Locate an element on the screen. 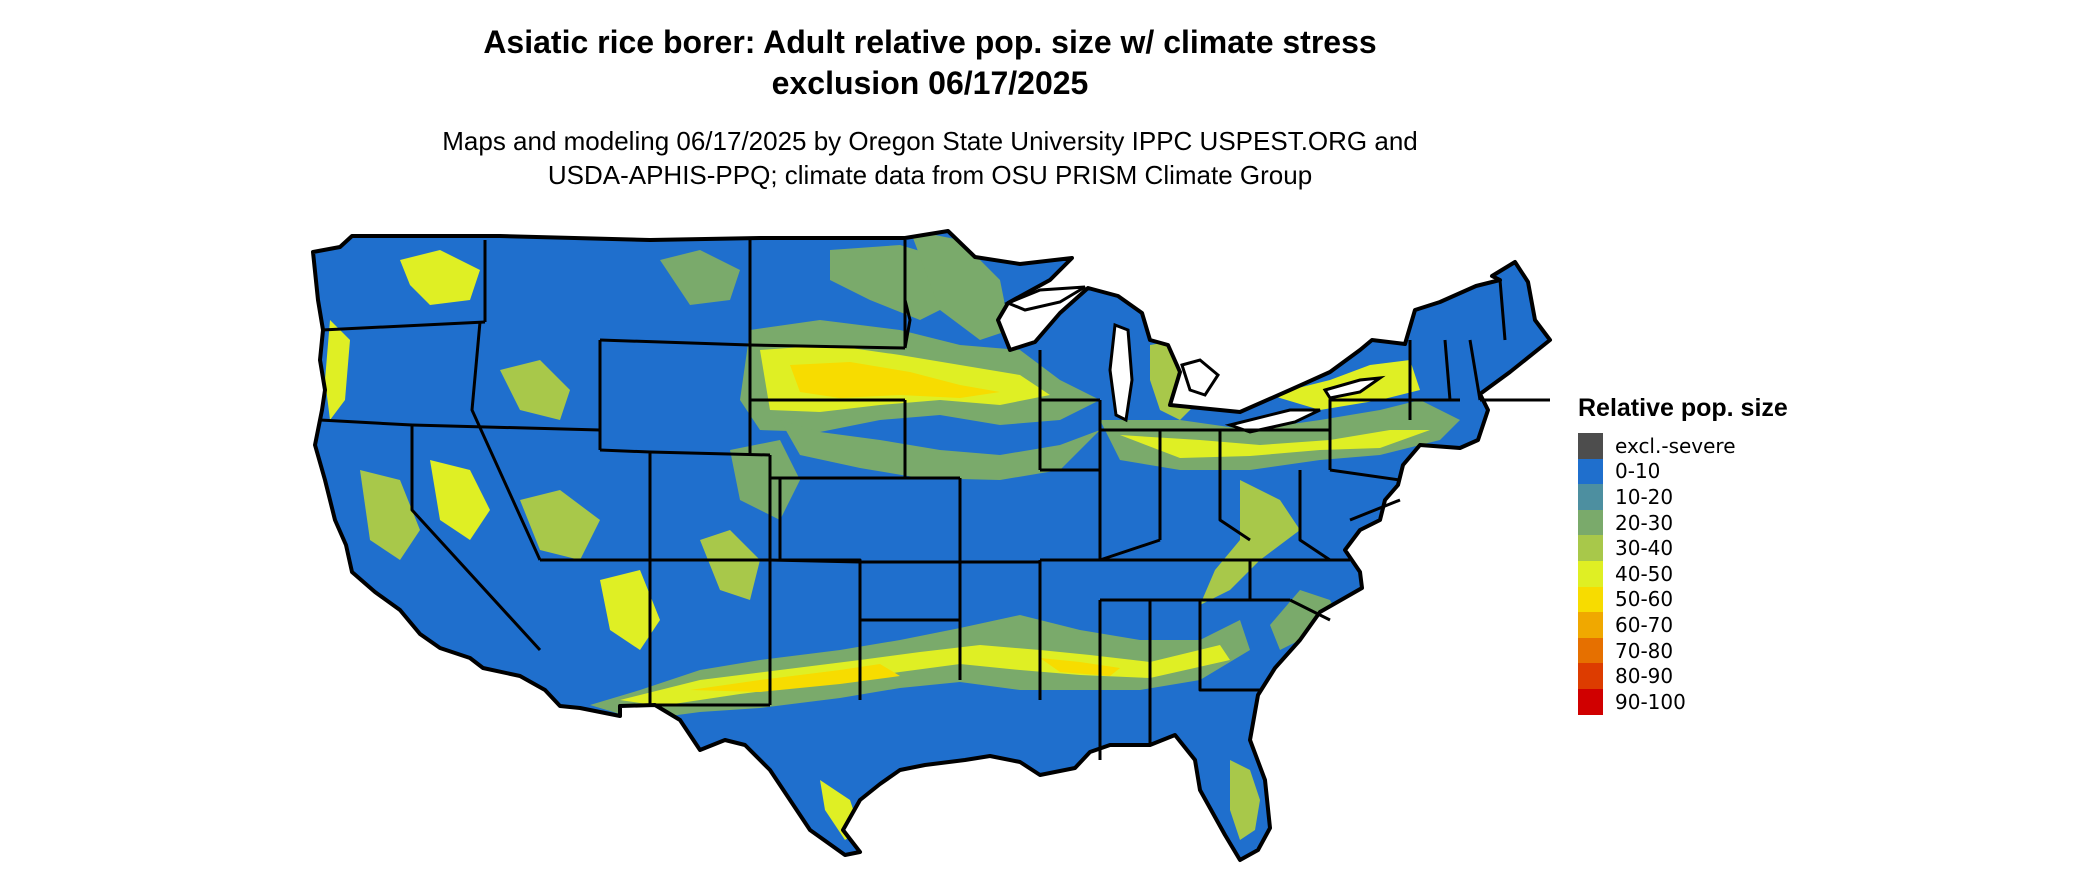  legend-item: 30-40 is located at coordinates (1683, 548).